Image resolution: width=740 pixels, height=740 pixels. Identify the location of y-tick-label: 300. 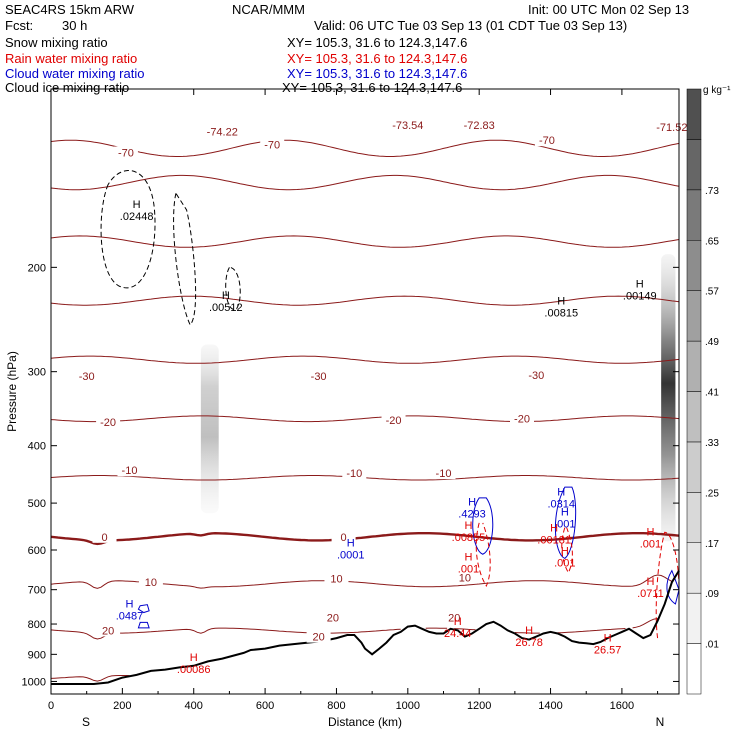
(37, 373).